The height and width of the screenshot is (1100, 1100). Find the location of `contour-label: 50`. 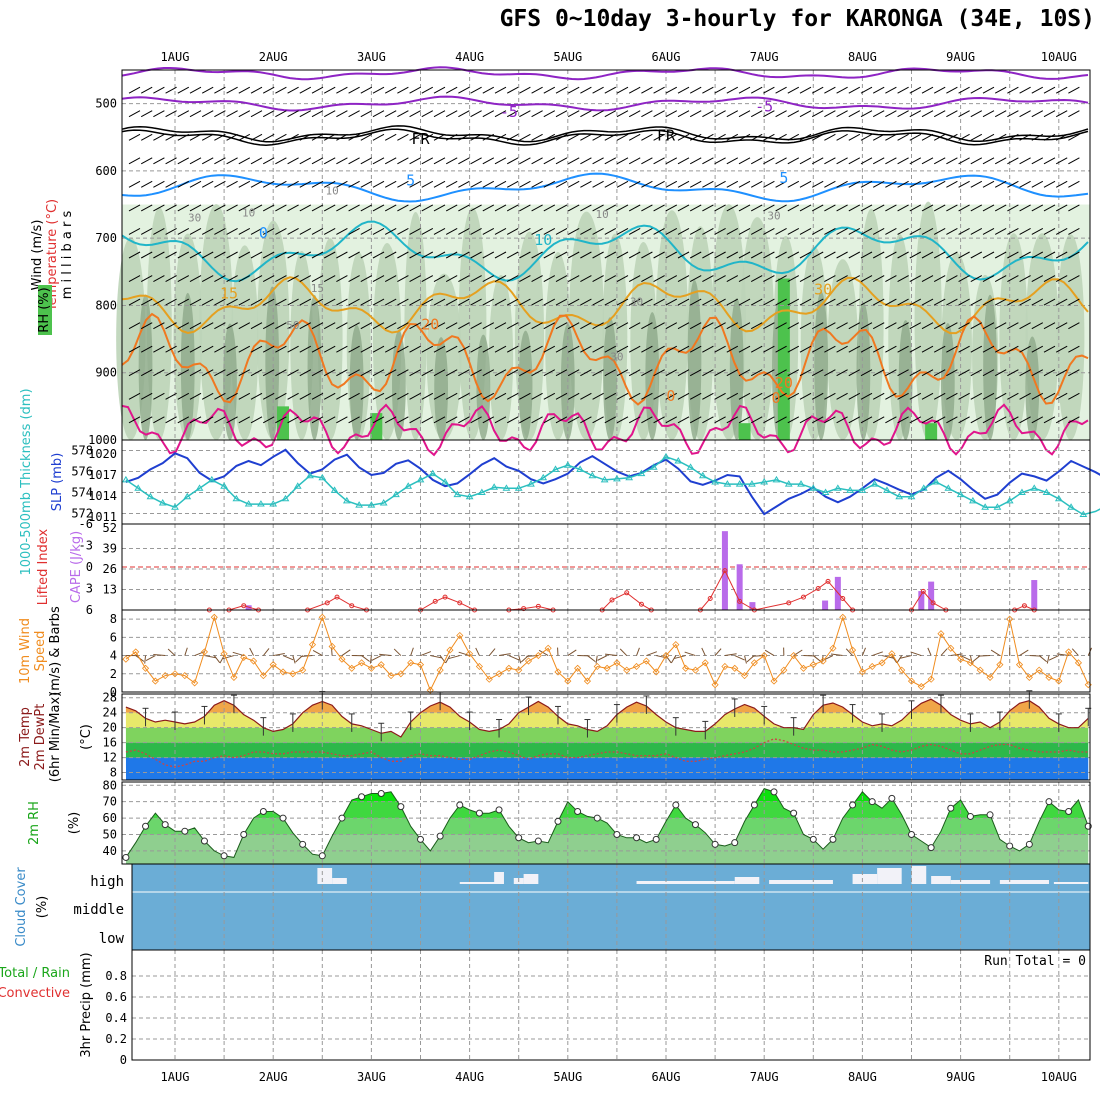

contour-label: 50 is located at coordinates (292, 325).